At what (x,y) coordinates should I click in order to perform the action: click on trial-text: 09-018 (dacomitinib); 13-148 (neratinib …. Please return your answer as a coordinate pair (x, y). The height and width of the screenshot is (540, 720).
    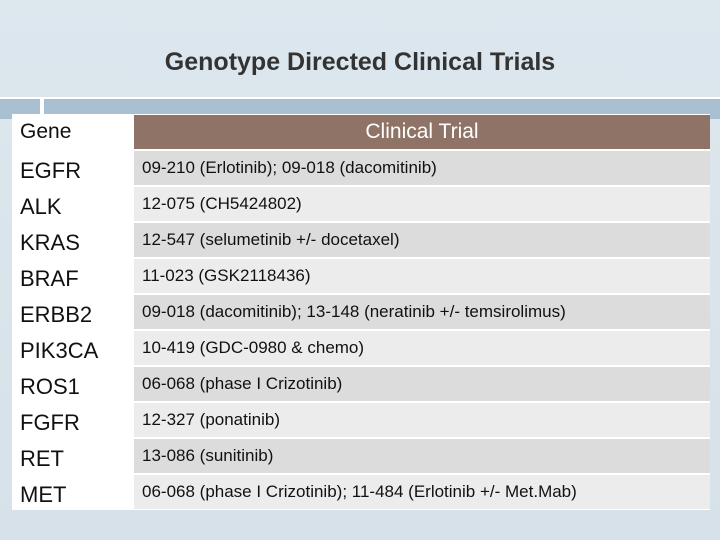
    Looking at the image, I should click on (354, 311).